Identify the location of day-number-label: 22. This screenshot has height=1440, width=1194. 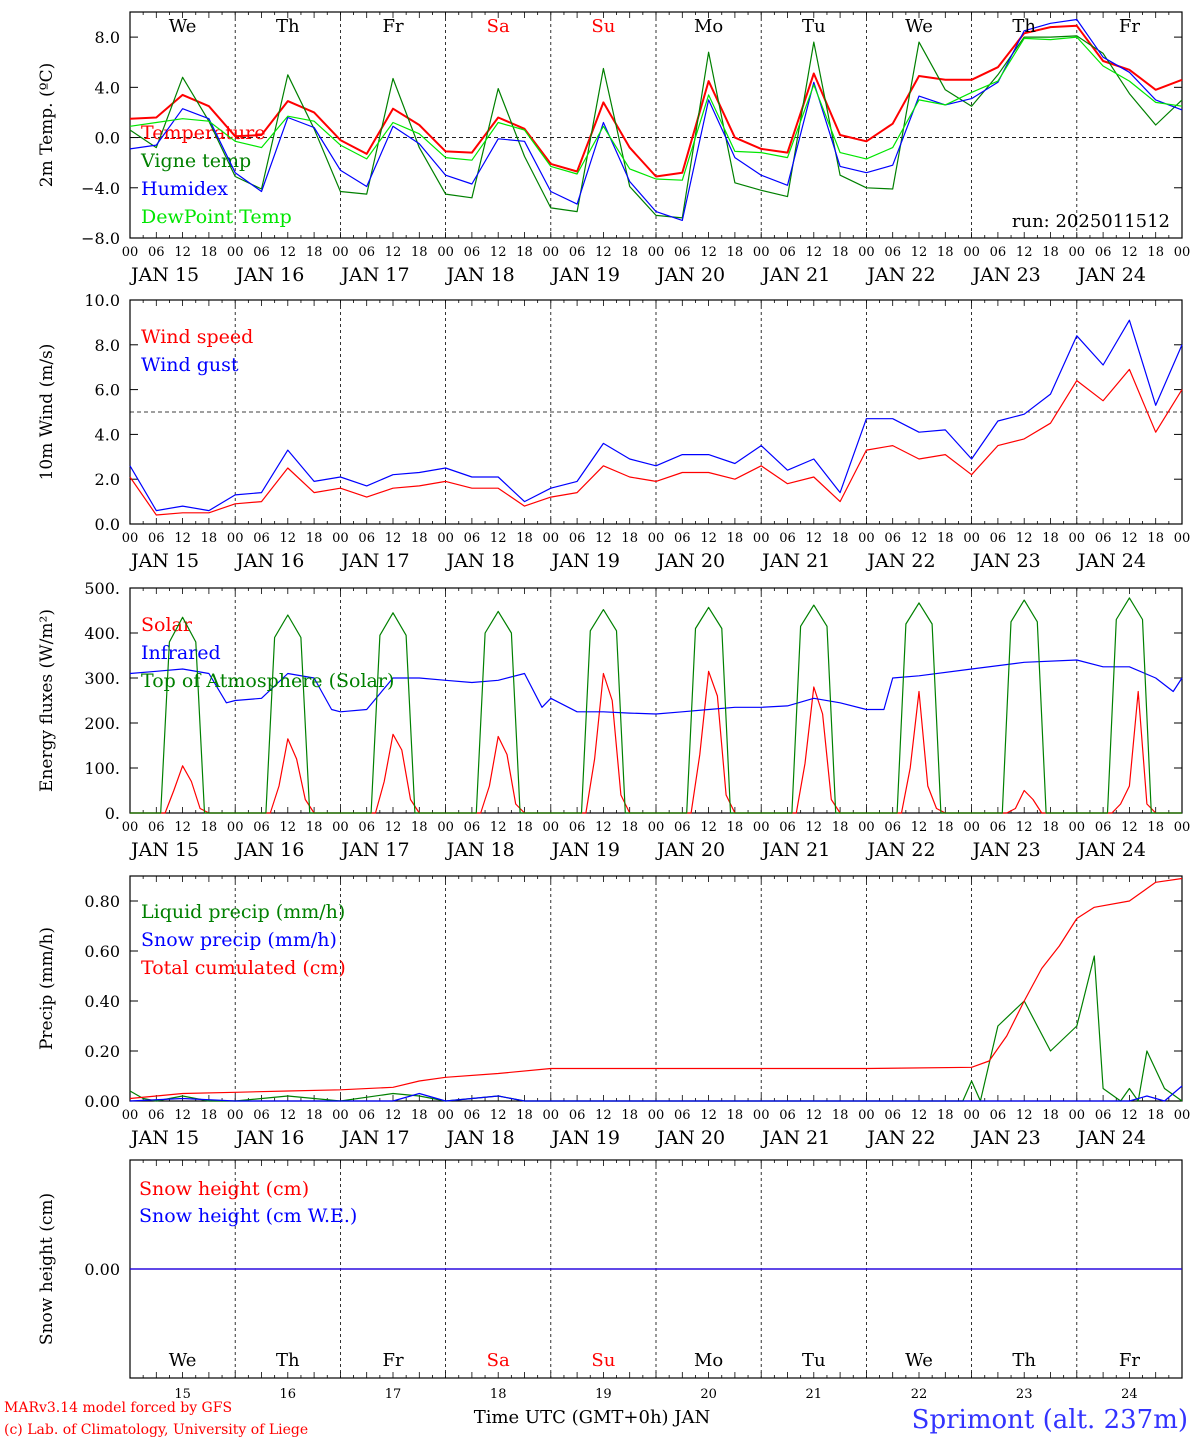
(919, 1394).